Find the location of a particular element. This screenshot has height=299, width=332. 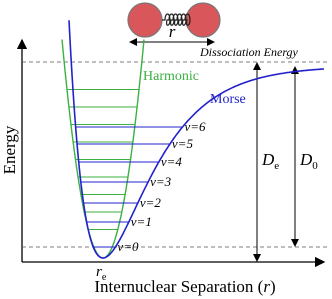

x-axis-label-text: ) is located at coordinates (273, 286).